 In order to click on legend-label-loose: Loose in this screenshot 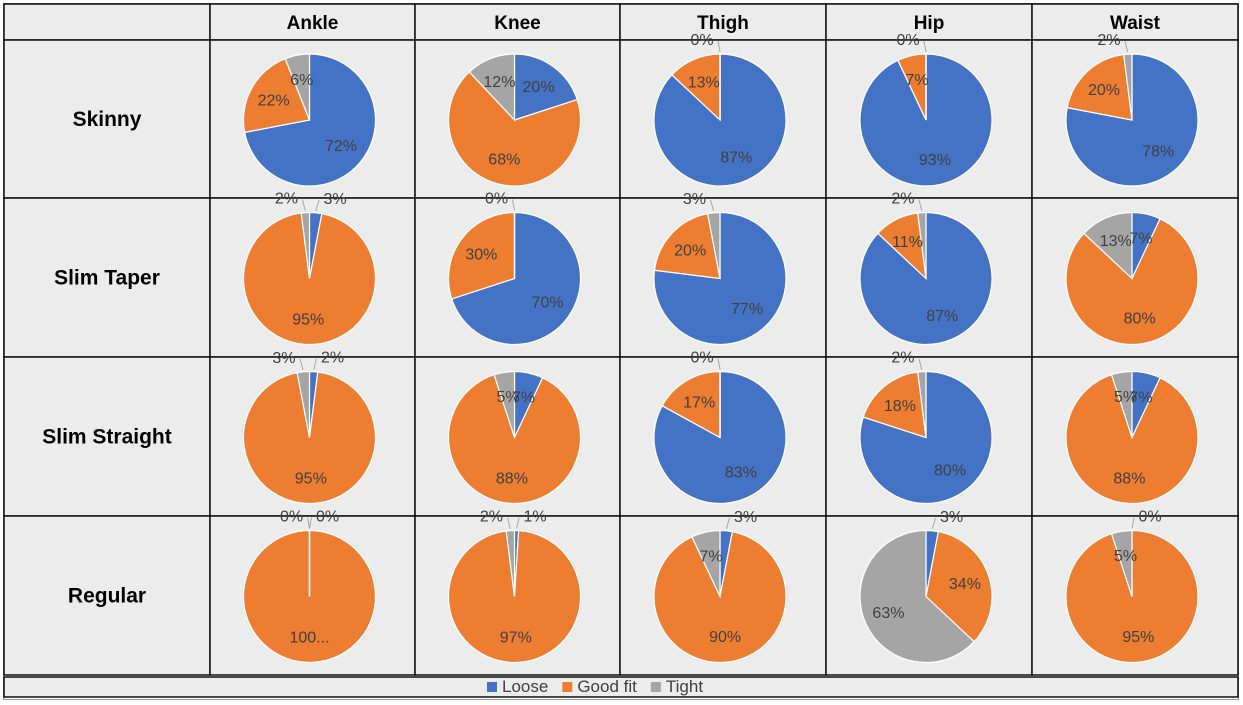, I will do `click(525, 686)`.